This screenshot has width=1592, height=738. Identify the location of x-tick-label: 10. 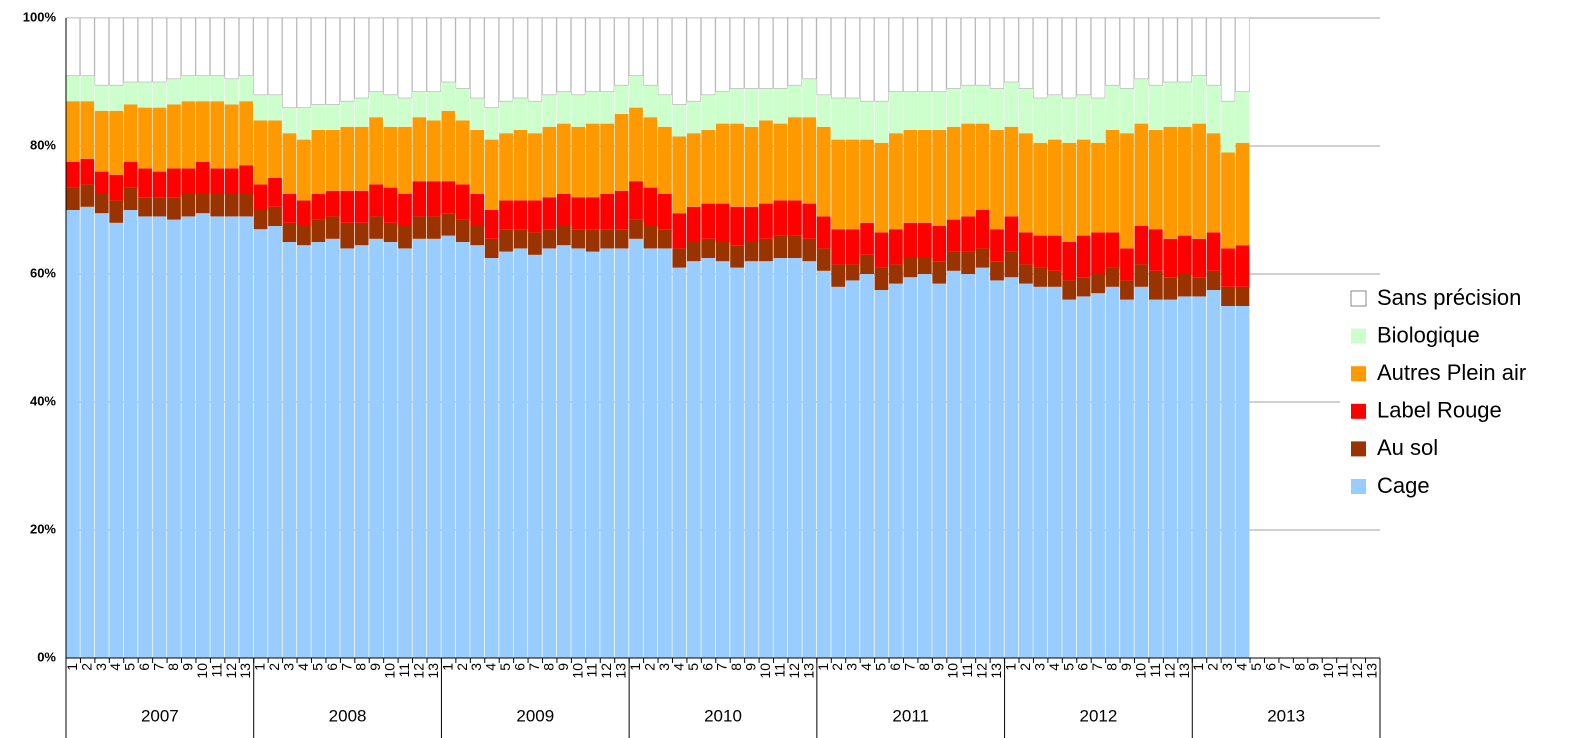
(1328, 671).